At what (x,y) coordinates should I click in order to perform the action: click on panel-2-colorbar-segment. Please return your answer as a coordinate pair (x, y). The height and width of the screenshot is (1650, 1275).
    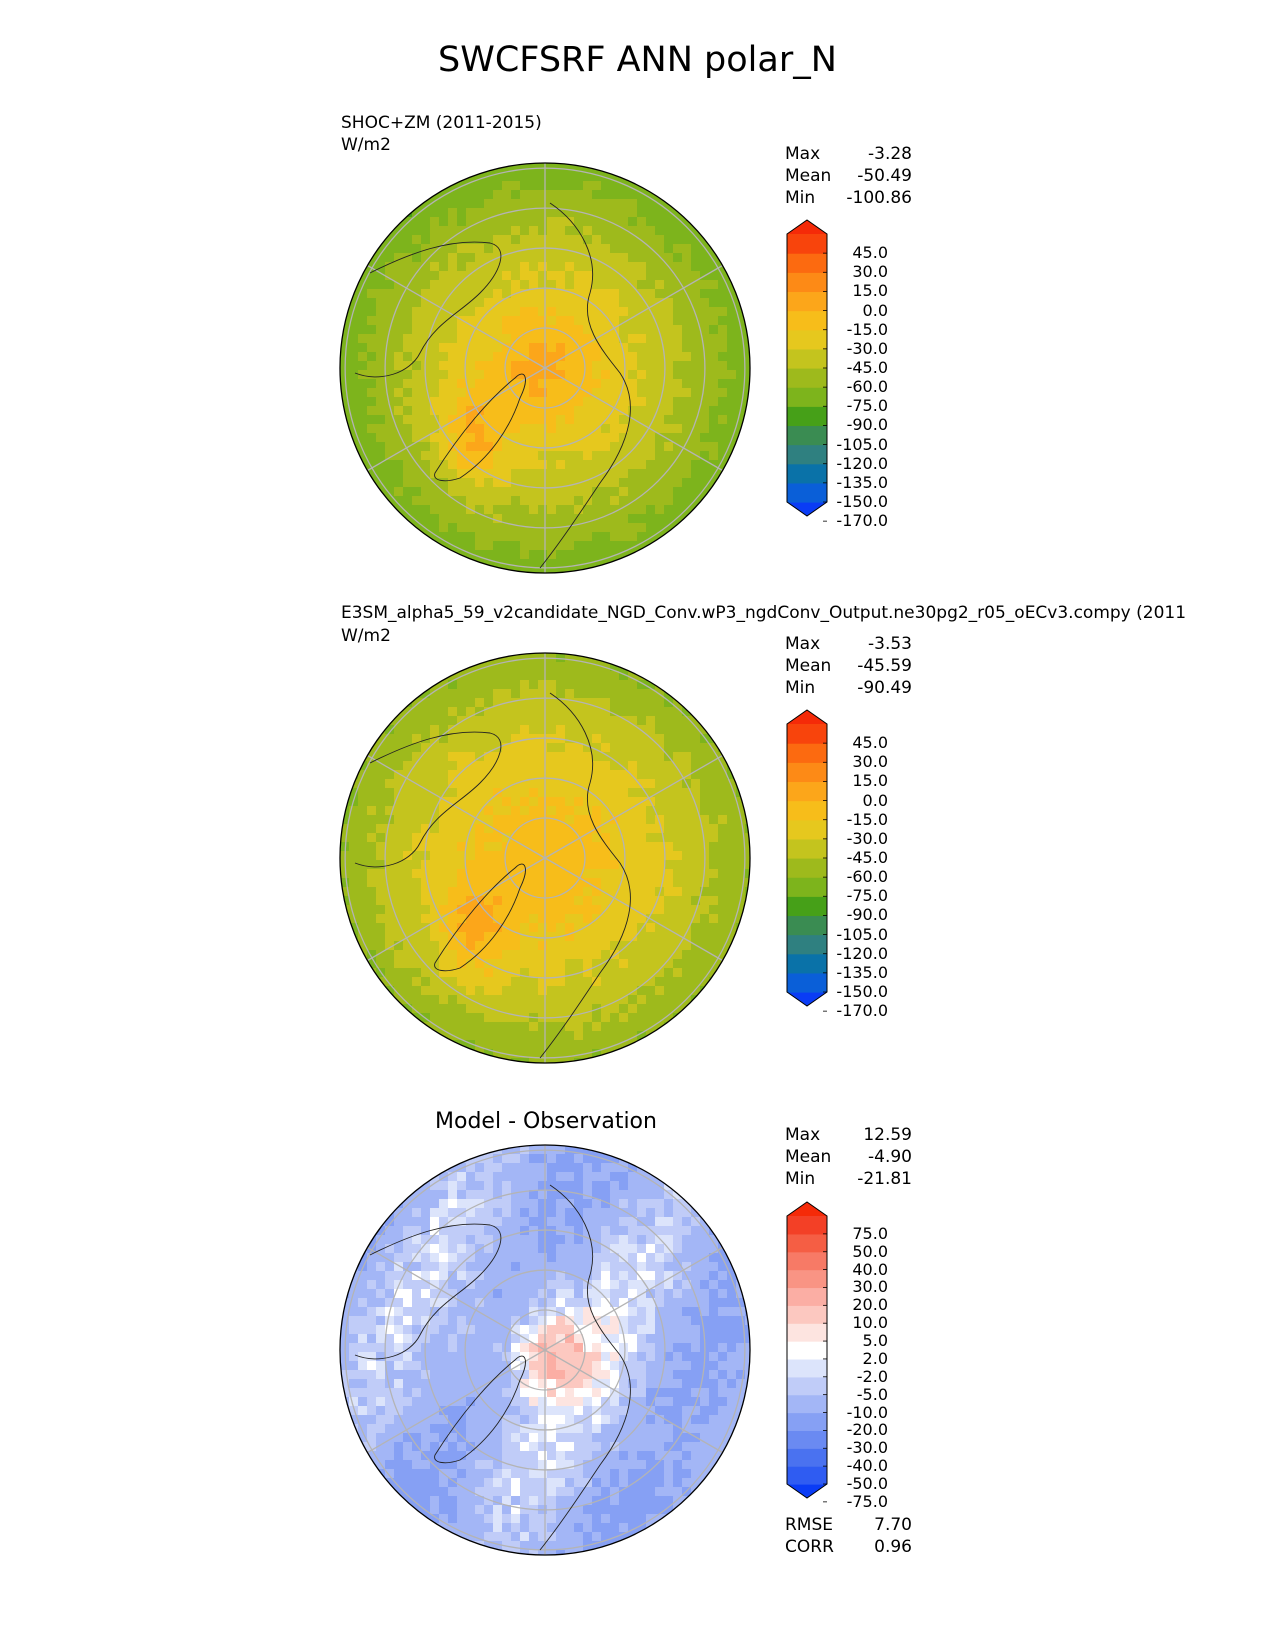
    Looking at the image, I should click on (807, 887).